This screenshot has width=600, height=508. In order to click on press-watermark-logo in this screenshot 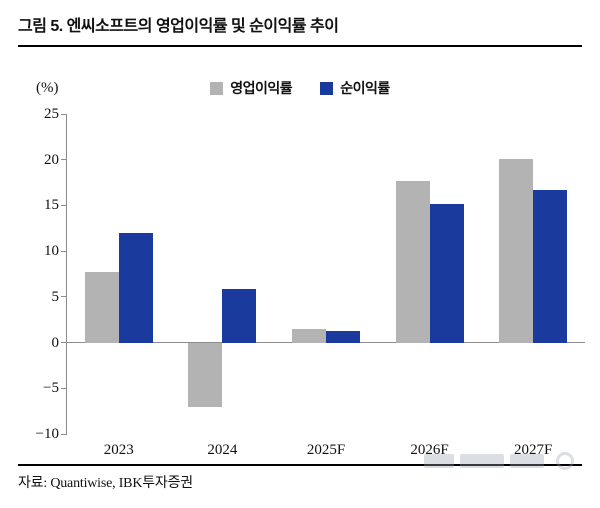, I will do `click(499, 463)`.